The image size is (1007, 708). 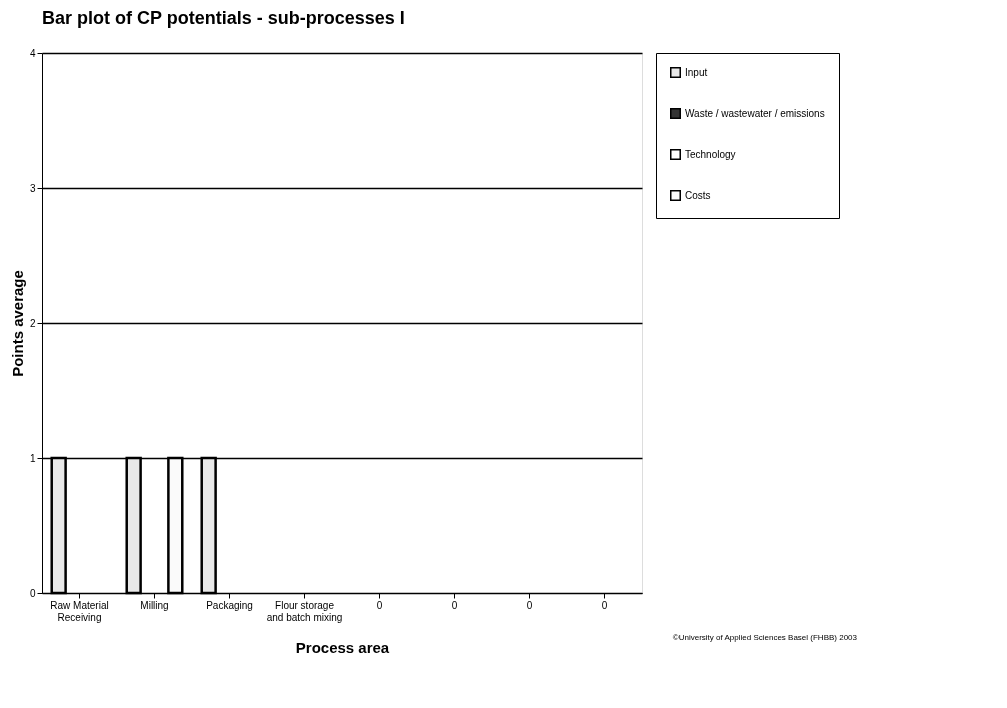 I want to click on legend-label: Input, so click(x=696, y=72).